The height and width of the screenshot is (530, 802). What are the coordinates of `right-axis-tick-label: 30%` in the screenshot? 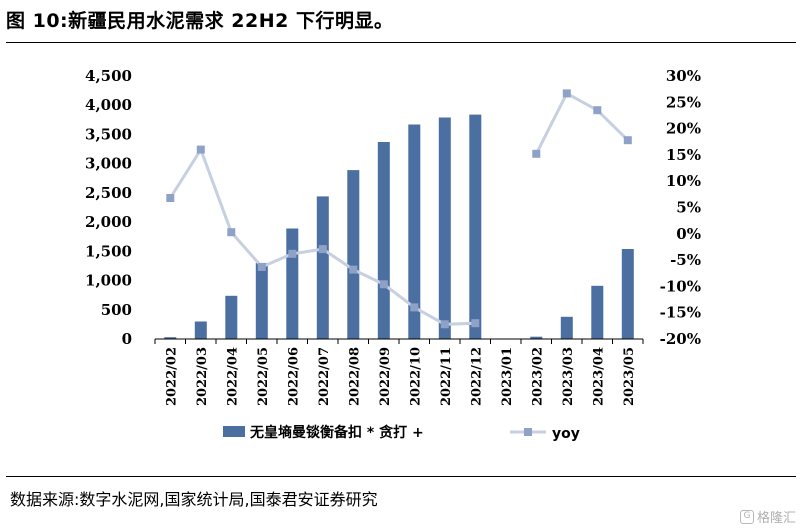 It's located at (683, 76).